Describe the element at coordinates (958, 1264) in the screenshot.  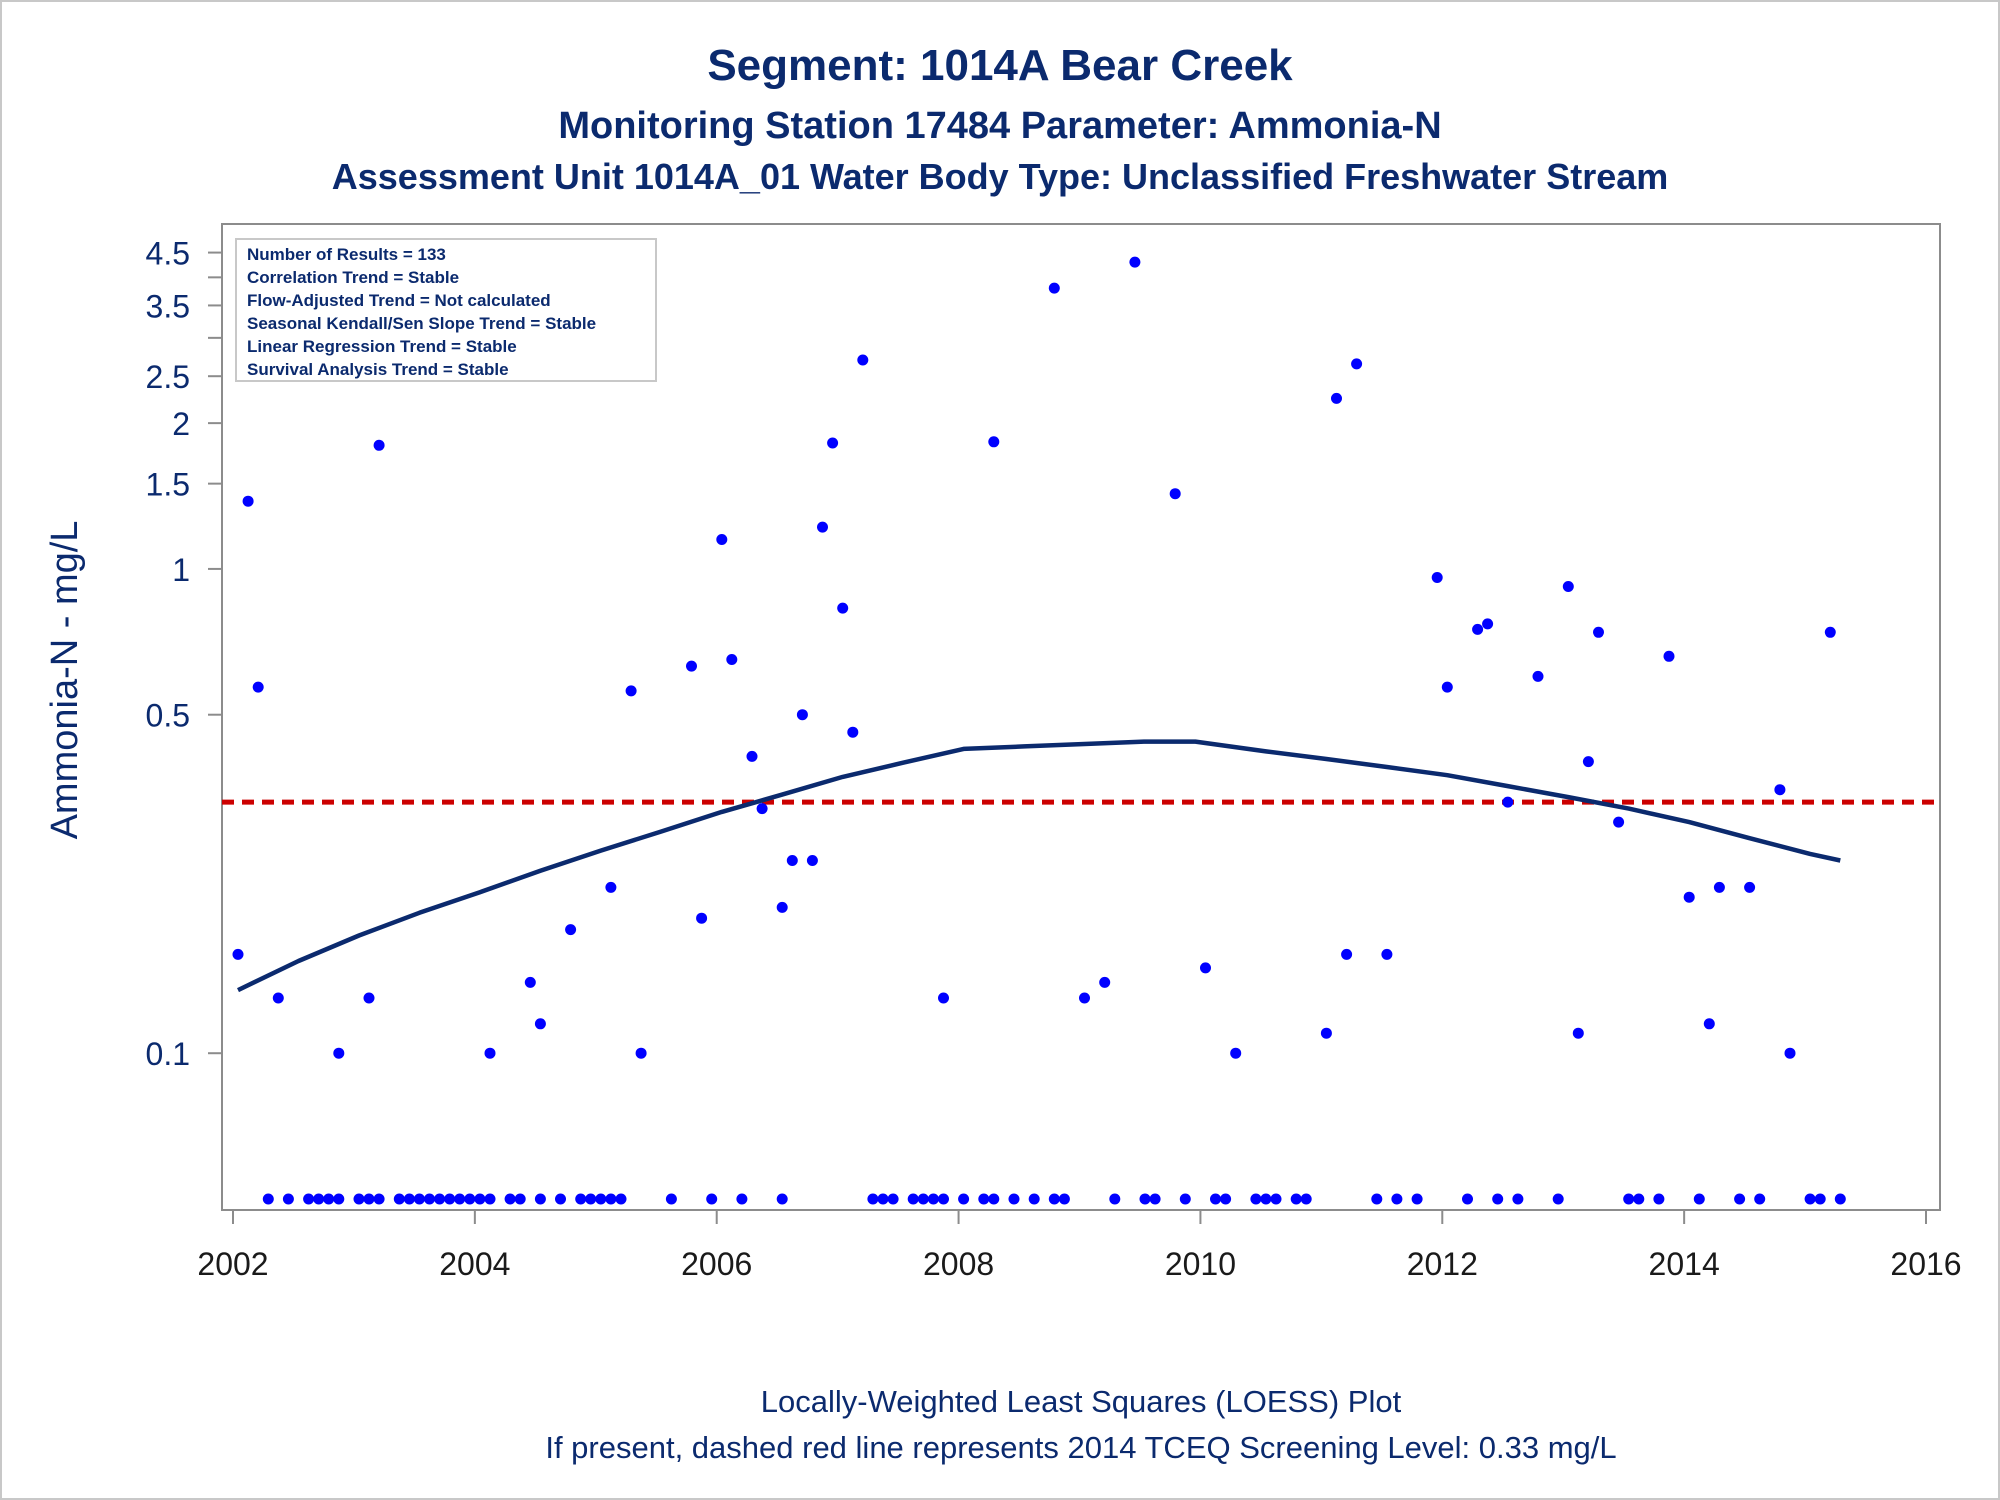
I see `x-tick-label: 2008` at that location.